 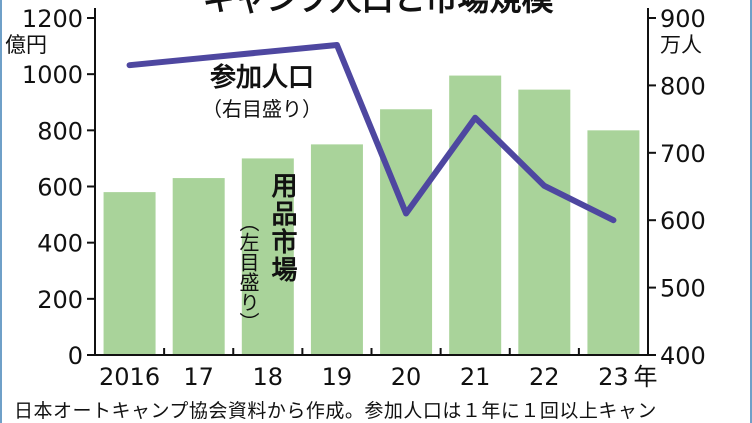 I want to click on x-tick-label-19: 19, so click(x=337, y=377).